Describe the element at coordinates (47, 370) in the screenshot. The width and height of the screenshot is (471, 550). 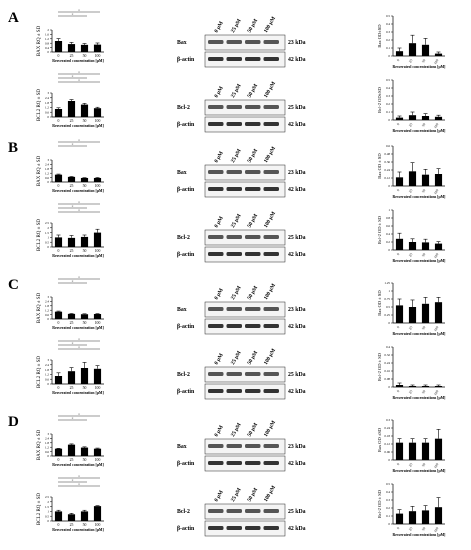
I see `y-tick-label: 1.8` at that location.